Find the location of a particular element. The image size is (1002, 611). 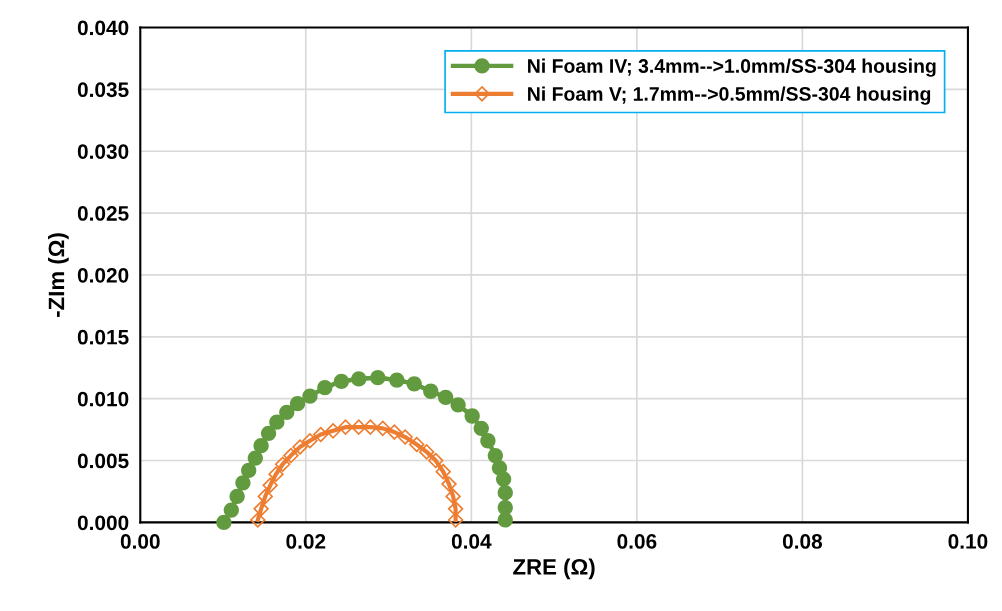

y-tick-label: 0.040 is located at coordinates (103, 28).